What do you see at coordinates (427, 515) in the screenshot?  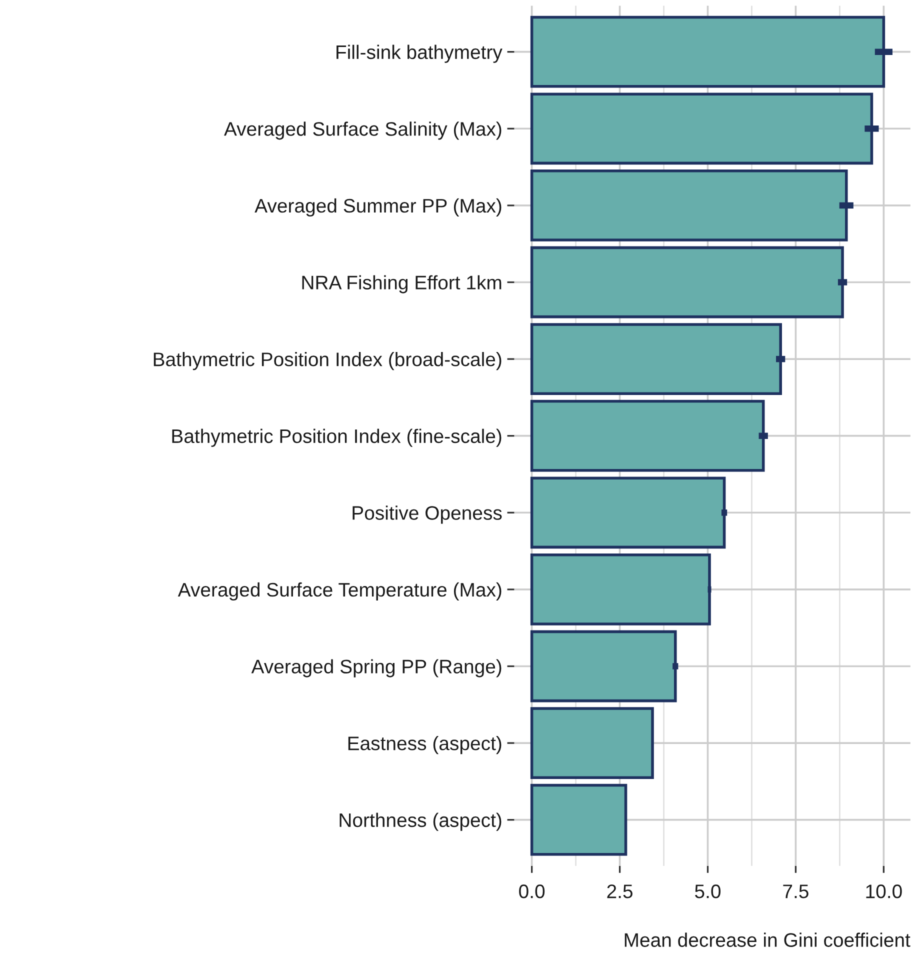 I see `y-tick-label: Positive Openess` at bounding box center [427, 515].